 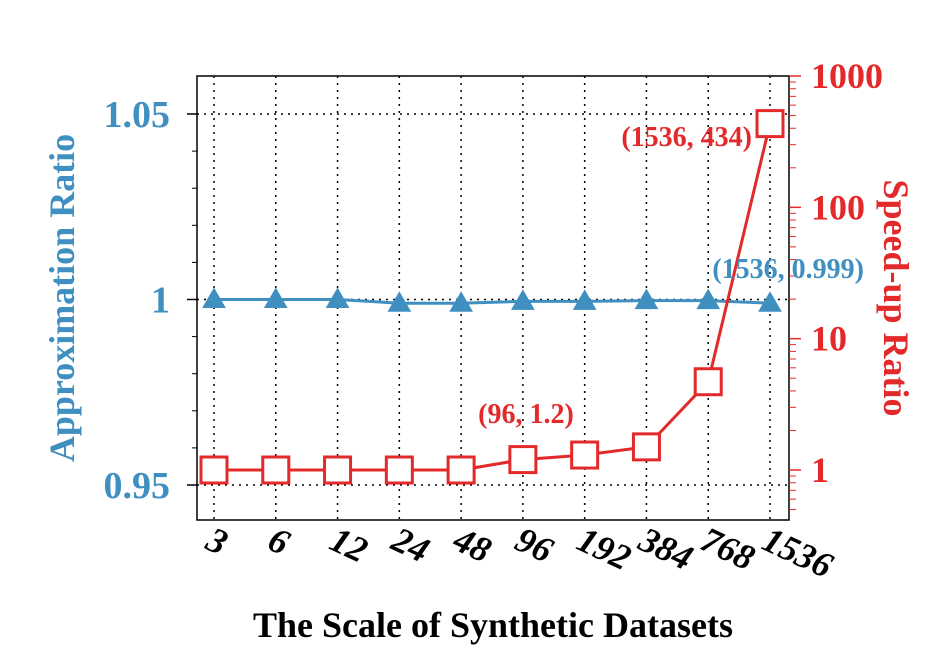 I want to click on left-tick-label-1.05: 1.05, so click(x=137, y=115).